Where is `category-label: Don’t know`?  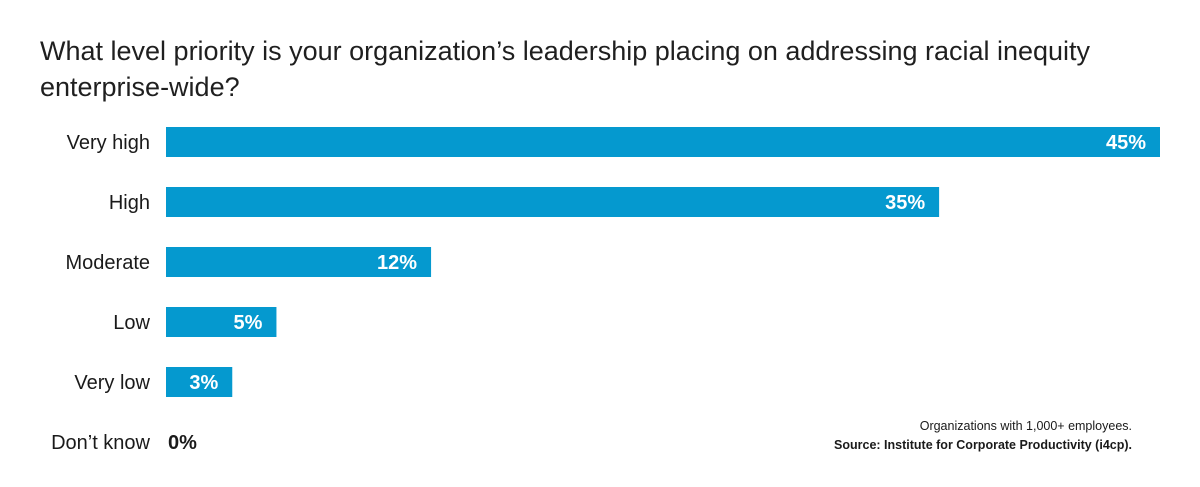 category-label: Don’t know is located at coordinates (100, 443).